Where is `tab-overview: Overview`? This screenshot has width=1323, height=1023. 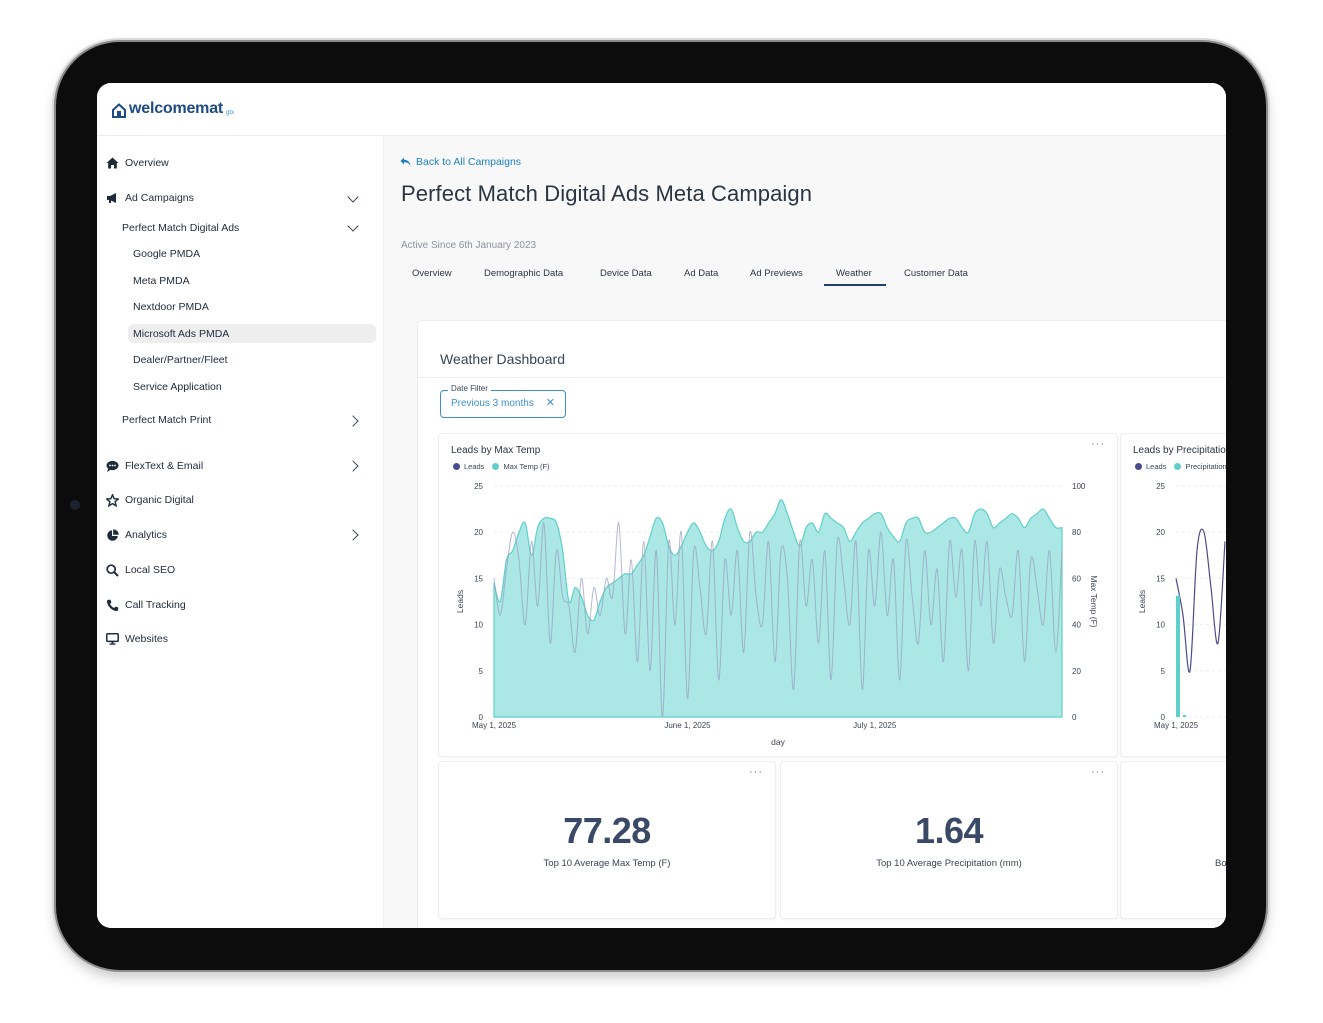 tab-overview: Overview is located at coordinates (432, 273).